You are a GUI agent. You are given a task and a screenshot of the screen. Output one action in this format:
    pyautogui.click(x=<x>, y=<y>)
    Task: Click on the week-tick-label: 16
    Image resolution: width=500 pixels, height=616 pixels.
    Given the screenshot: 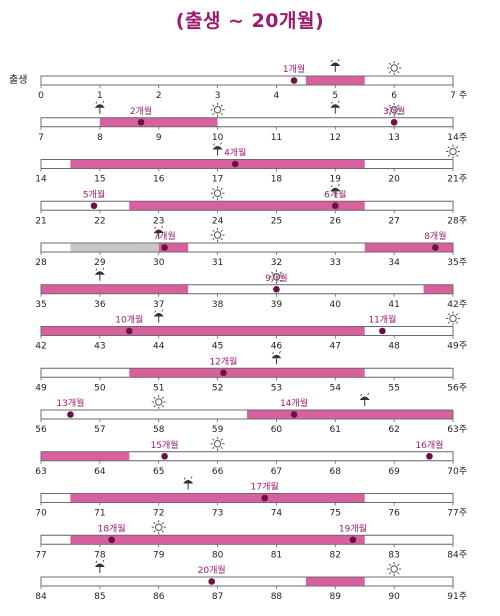 What is the action you would take?
    pyautogui.click(x=159, y=180)
    